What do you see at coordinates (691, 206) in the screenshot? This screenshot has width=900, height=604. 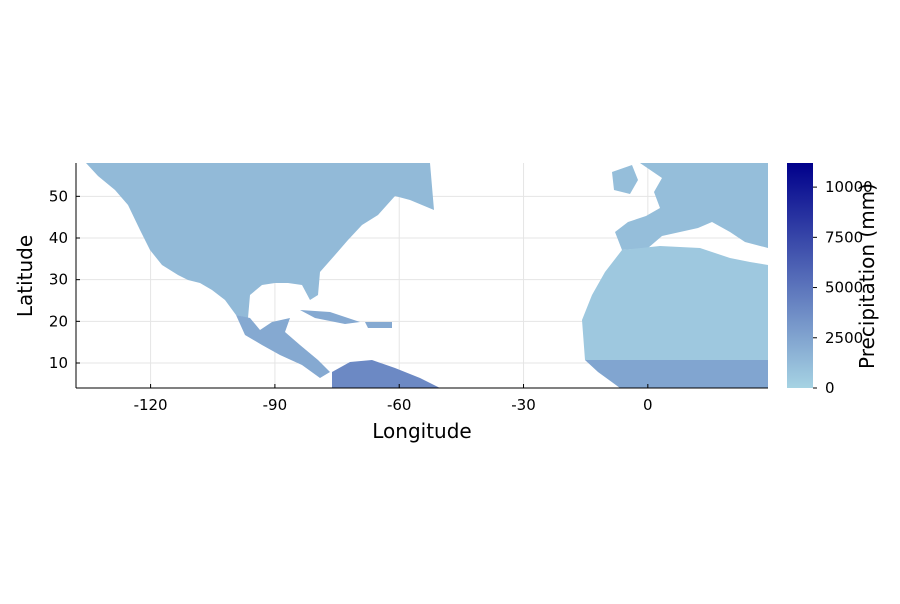 I see `region-europe` at bounding box center [691, 206].